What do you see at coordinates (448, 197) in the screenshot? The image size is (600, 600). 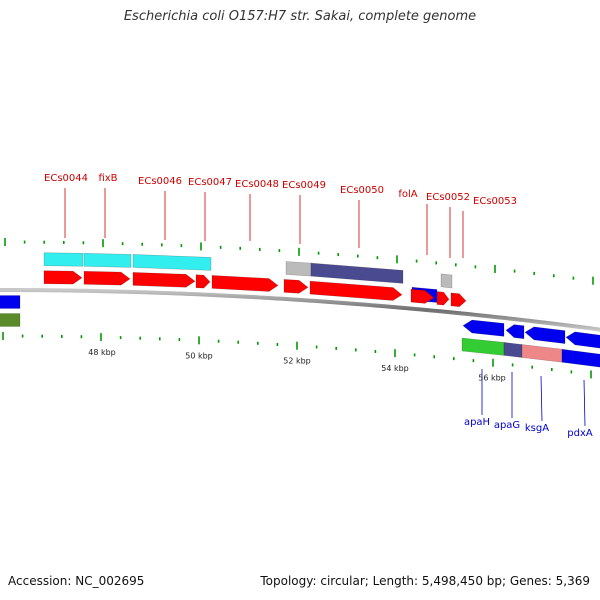 I see `gene-label-forward: ECs0052` at bounding box center [448, 197].